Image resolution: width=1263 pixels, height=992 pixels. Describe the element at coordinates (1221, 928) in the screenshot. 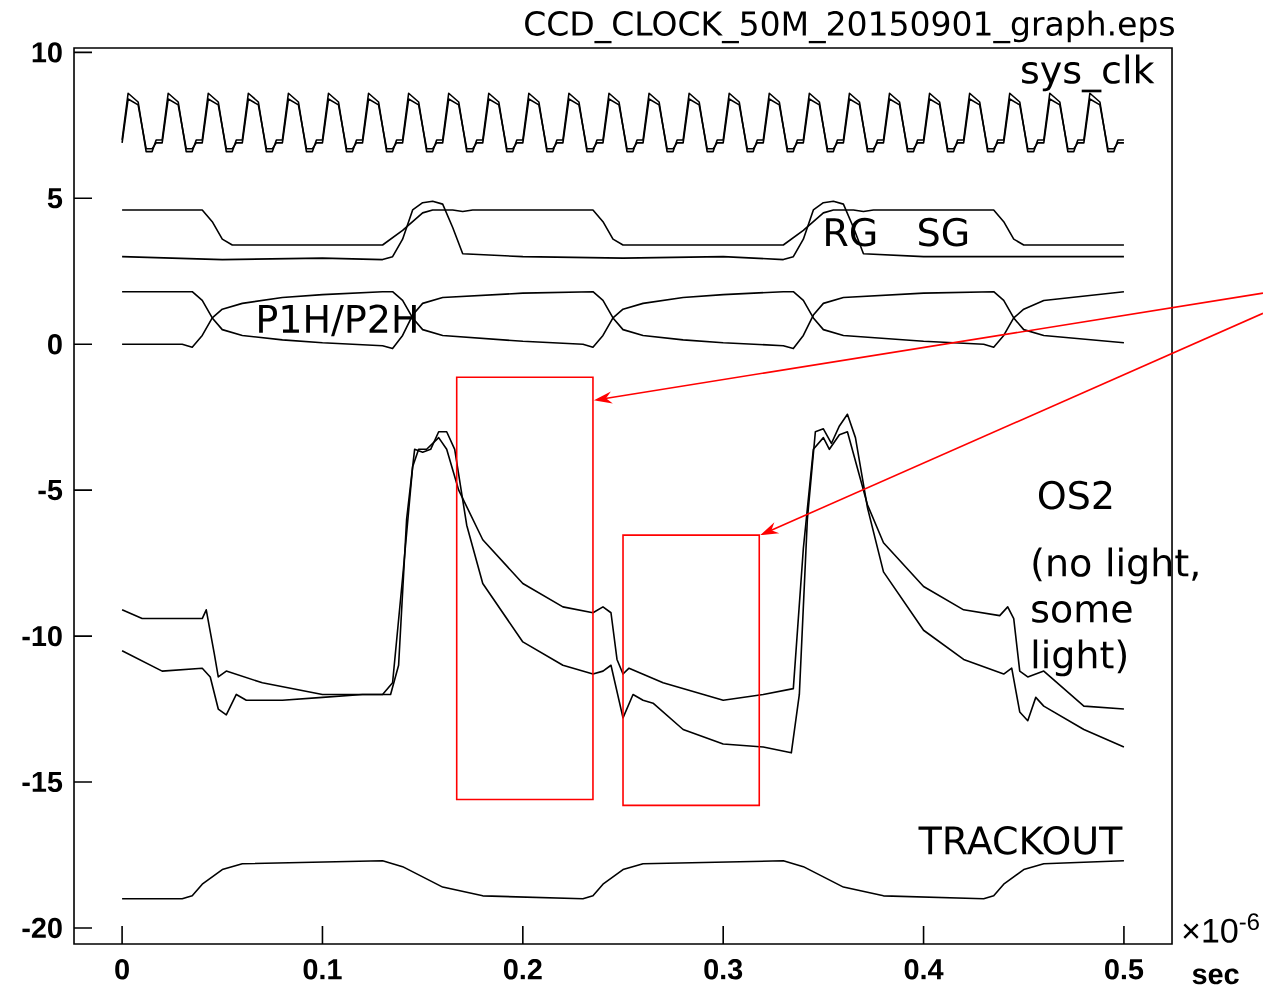

I see `text: ×10$^{-6}$` at that location.